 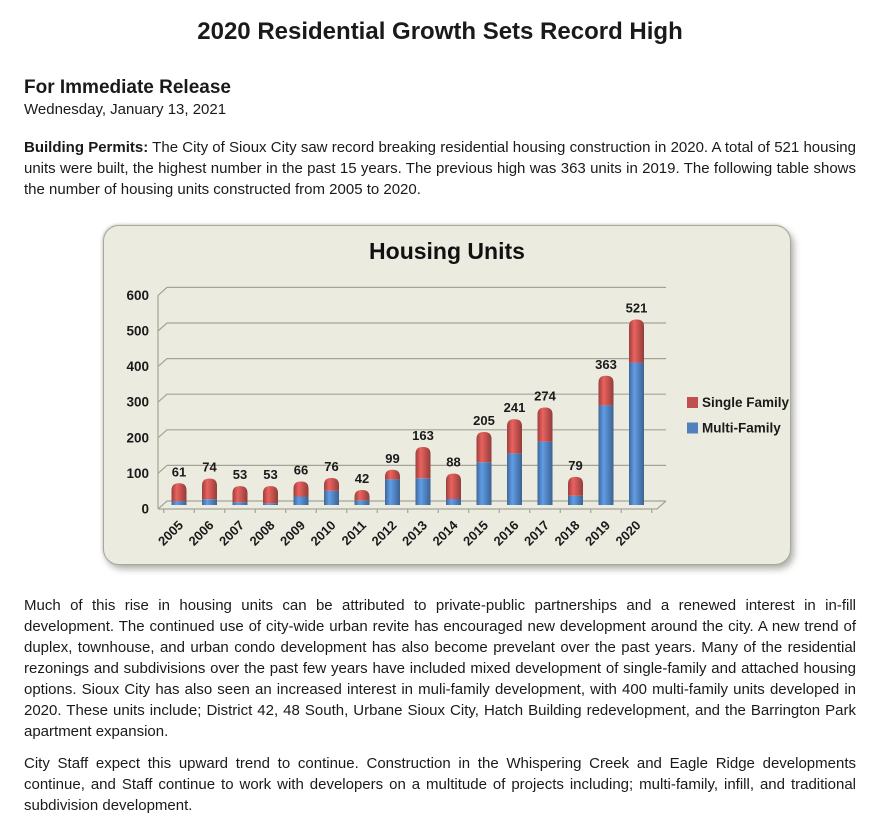 What do you see at coordinates (137, 402) in the screenshot?
I see `y-axis-labels: 0 100 200 300 400 500 600` at bounding box center [137, 402].